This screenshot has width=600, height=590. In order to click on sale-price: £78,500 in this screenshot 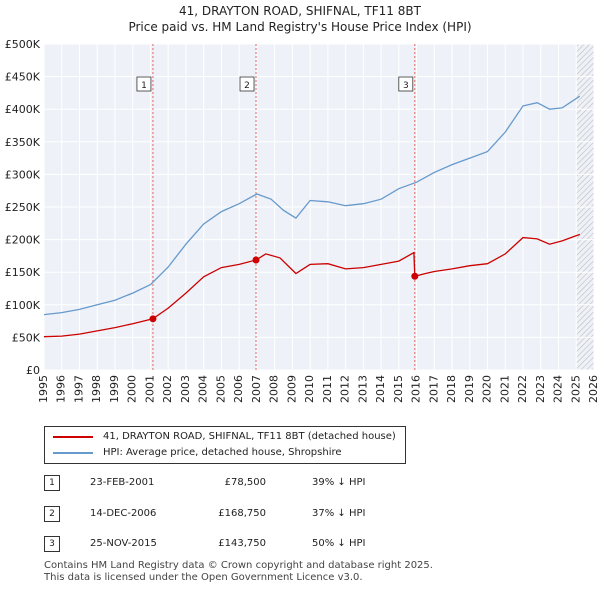, I will do `click(245, 482)`.